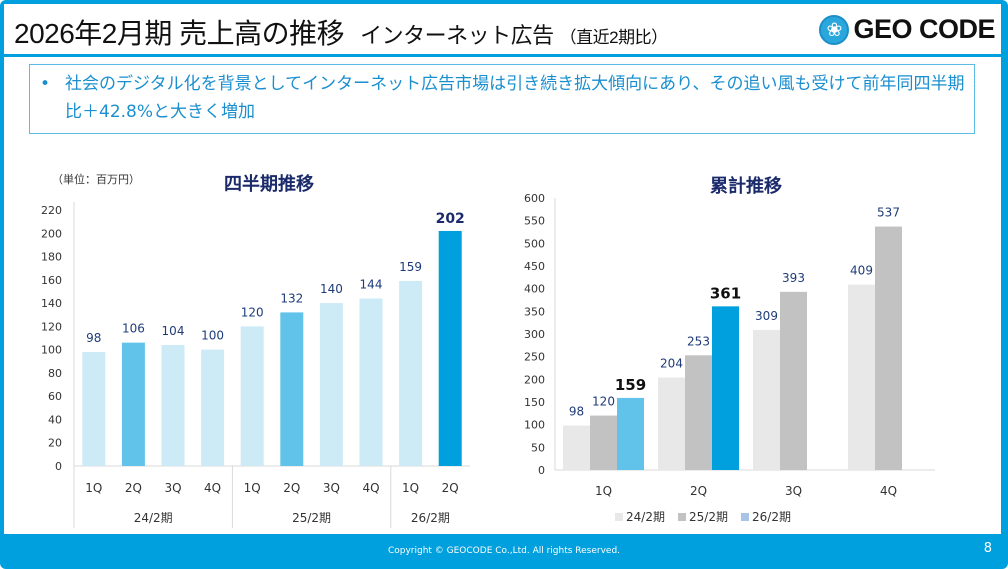  I want to click on title-subtitle: インターネット広告, so click(457, 35).